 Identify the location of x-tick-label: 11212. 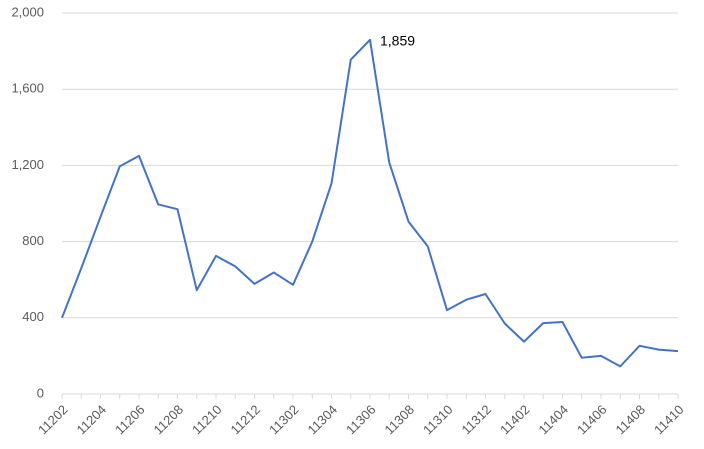
(245, 419).